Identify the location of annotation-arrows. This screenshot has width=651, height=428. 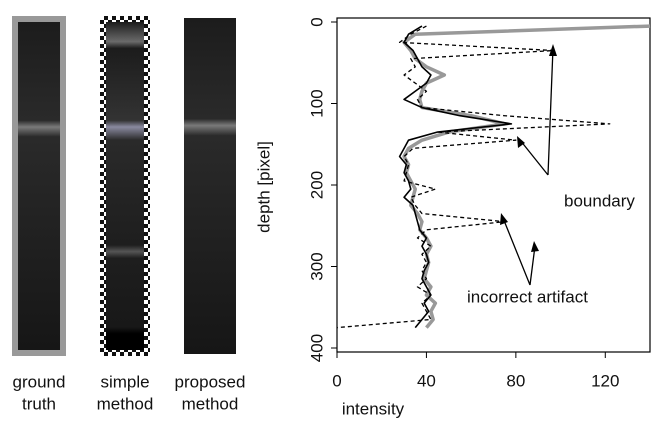
(528, 166).